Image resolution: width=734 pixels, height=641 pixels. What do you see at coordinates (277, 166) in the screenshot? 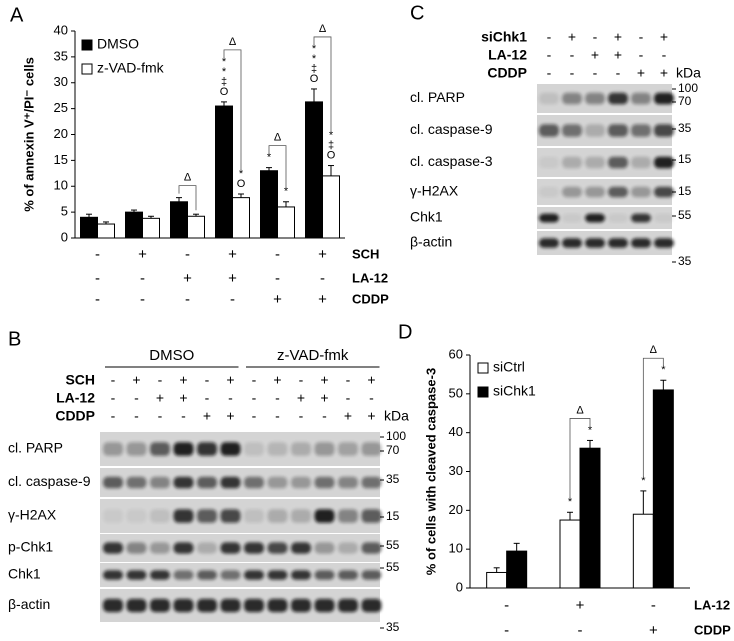
I see `comparison-bracket` at bounding box center [277, 166].